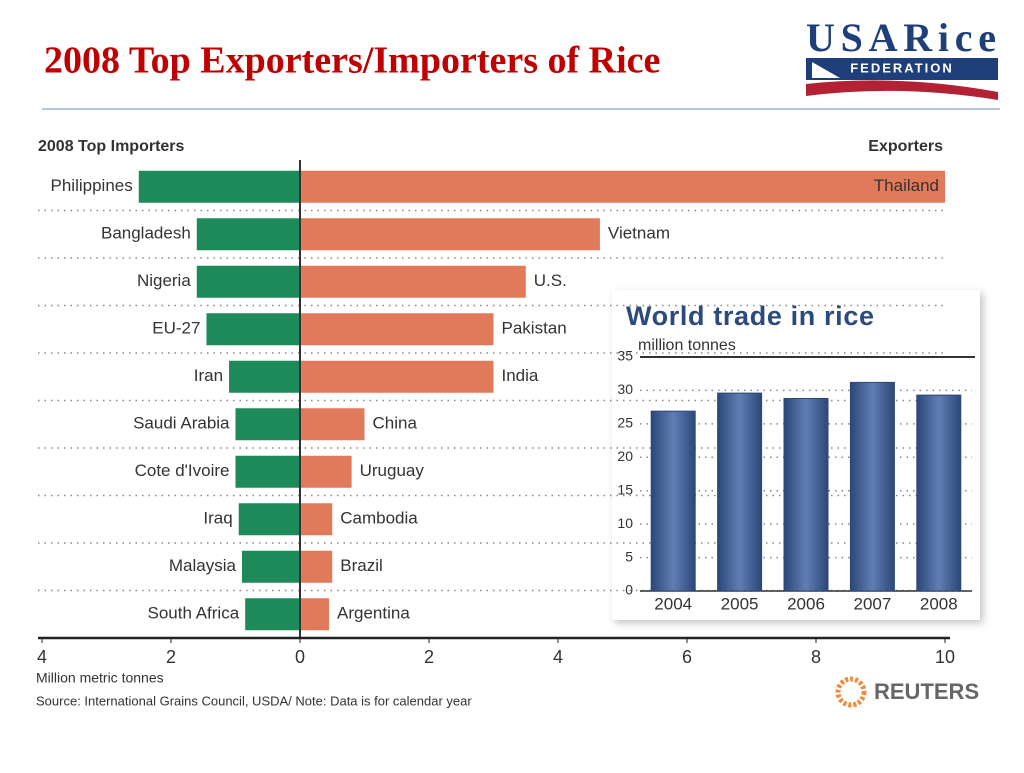 The width and height of the screenshot is (1024, 773). I want to click on category-label: U.S., so click(550, 280).